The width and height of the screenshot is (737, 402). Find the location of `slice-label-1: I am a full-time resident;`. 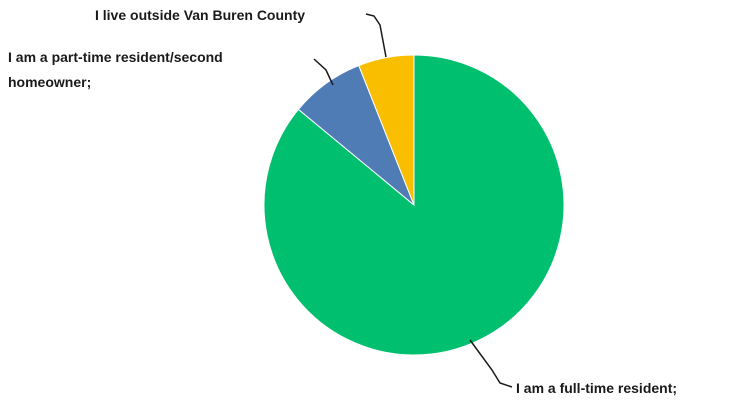

slice-label-1: I am a full-time resident; is located at coordinates (596, 388).